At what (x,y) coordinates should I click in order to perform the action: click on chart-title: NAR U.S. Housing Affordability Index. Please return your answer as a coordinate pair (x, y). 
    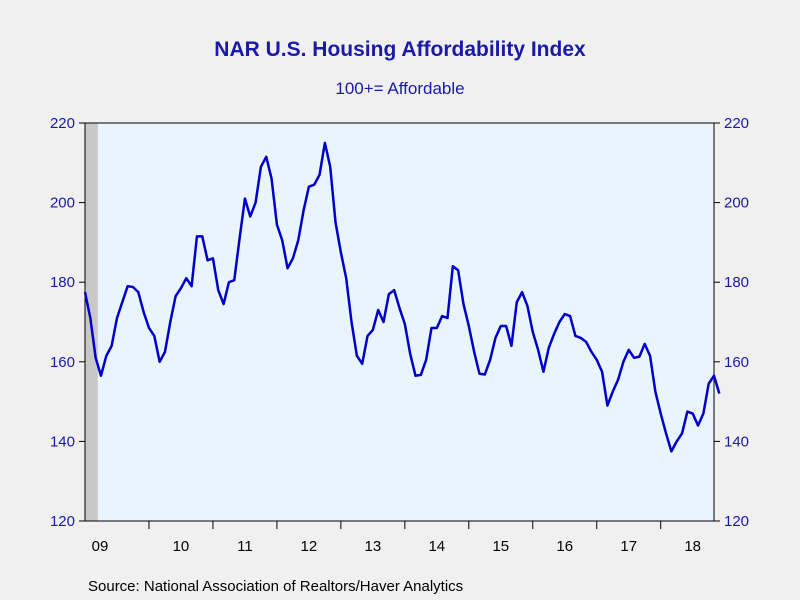
    Looking at the image, I should click on (400, 49).